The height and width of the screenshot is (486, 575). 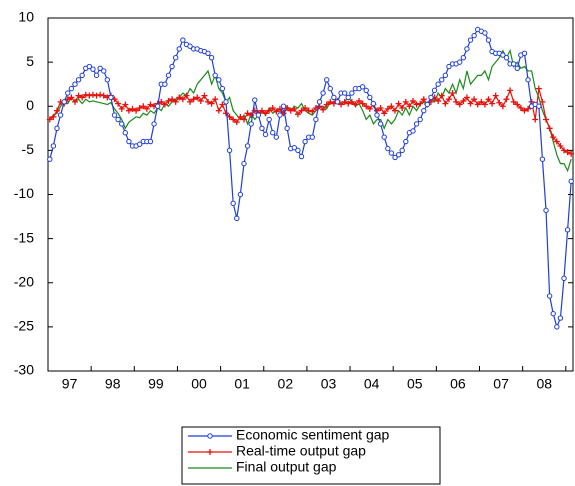 I want to click on x-tick-label: 07, so click(x=501, y=384).